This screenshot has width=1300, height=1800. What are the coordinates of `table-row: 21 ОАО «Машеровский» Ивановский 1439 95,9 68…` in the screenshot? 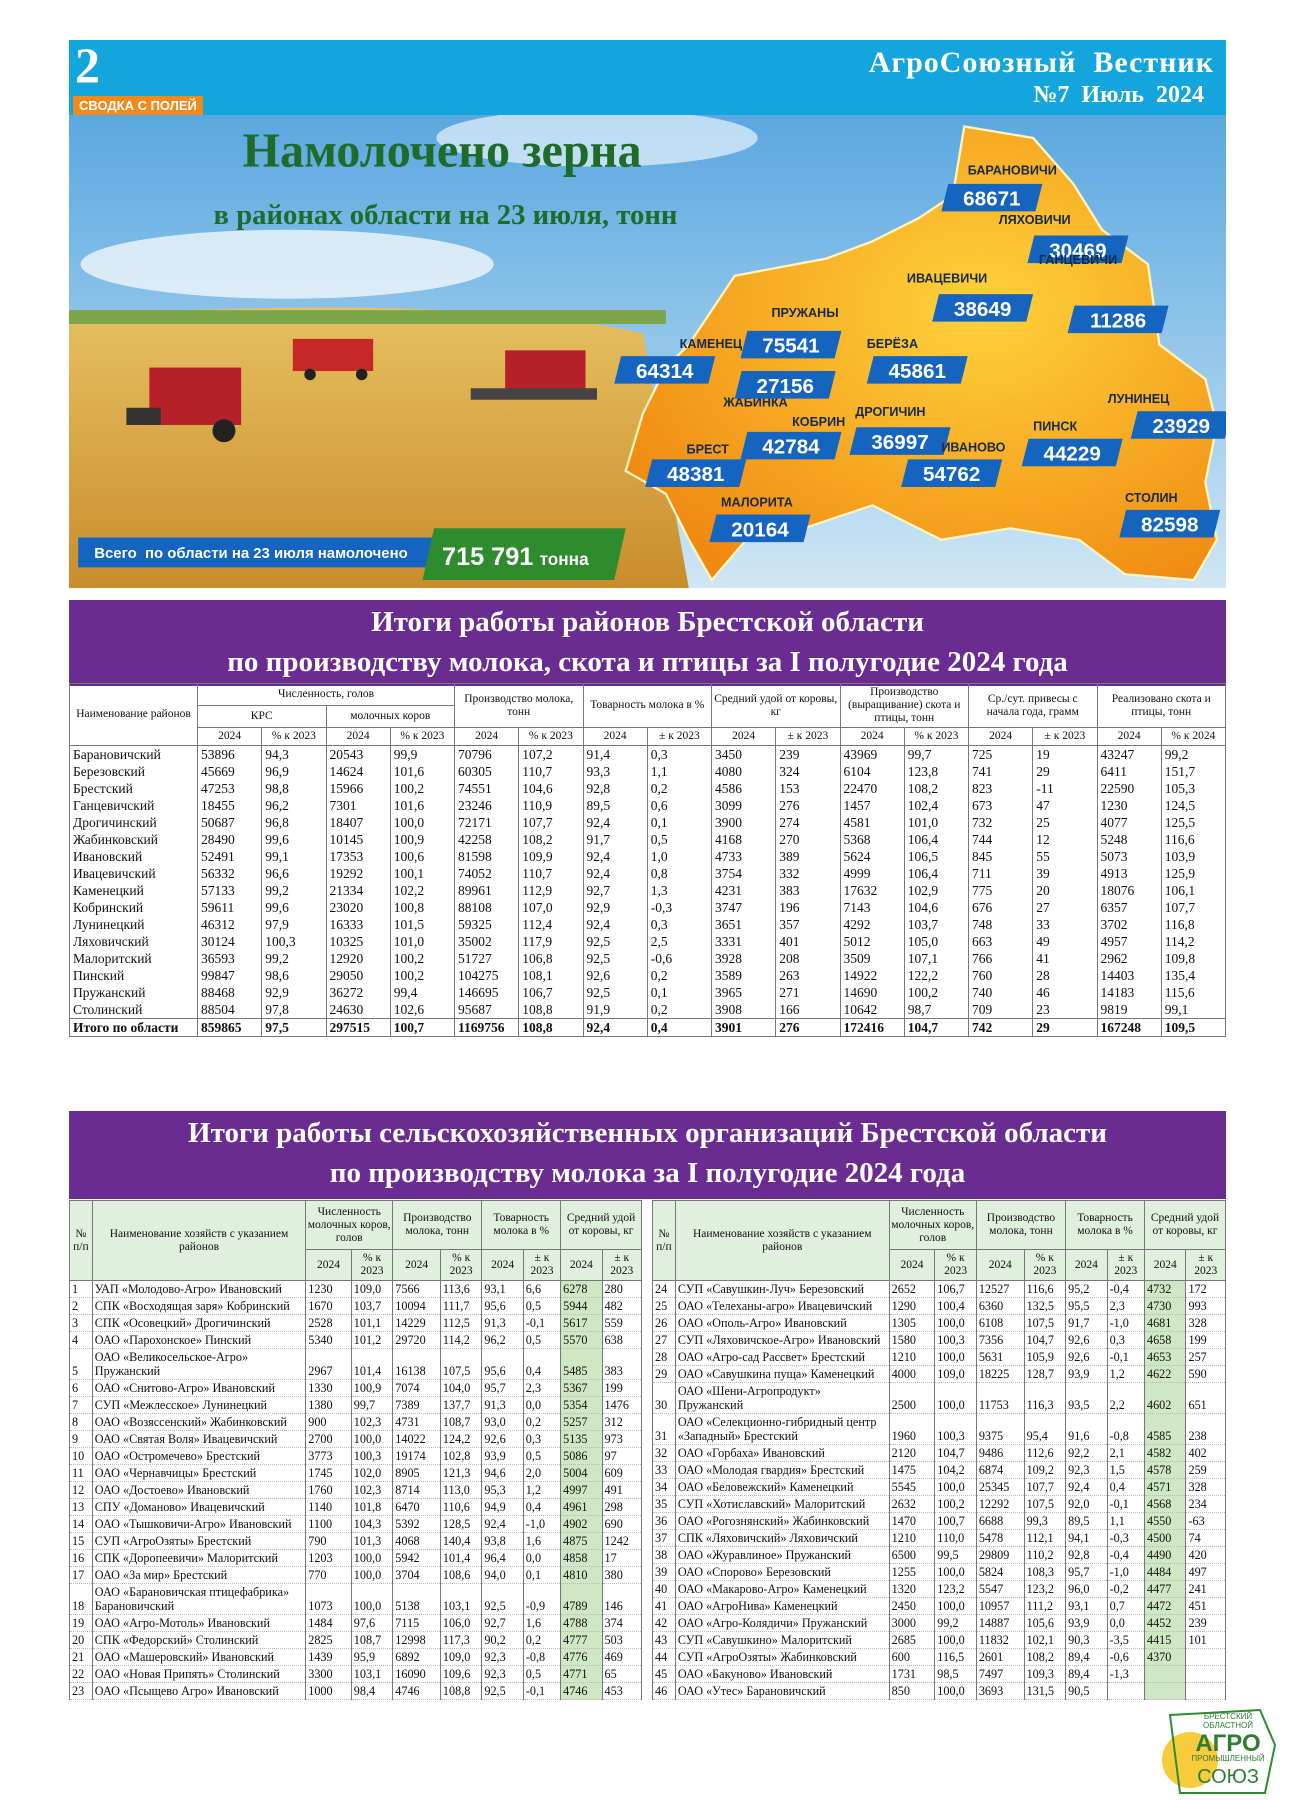 It's located at (356, 1657).